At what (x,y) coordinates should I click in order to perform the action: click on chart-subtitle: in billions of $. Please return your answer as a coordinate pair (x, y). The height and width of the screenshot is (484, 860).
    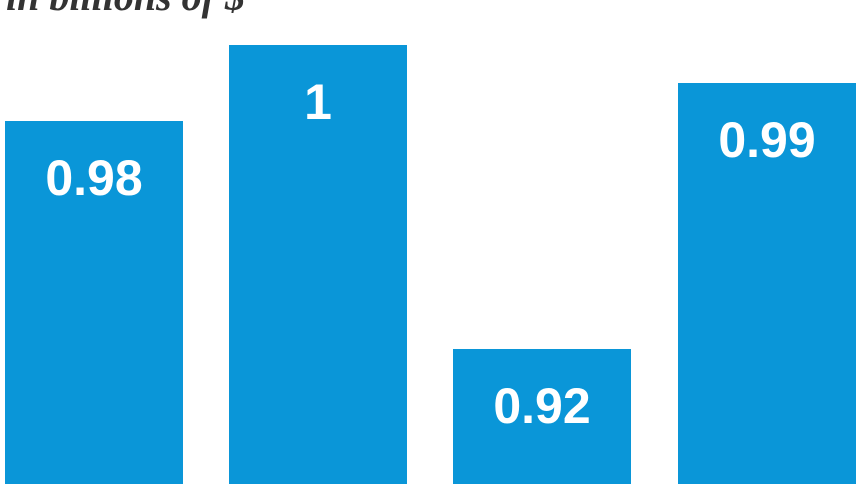
    Looking at the image, I should click on (125, 10).